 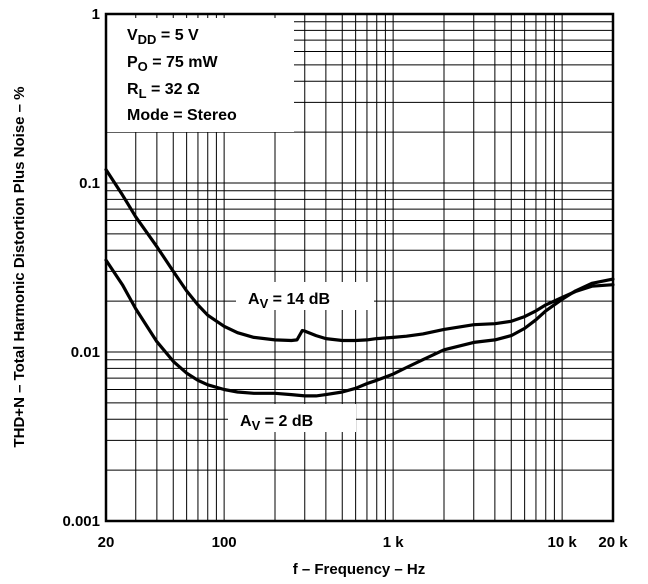 I want to click on x-tick-label: 100, so click(x=224, y=542).